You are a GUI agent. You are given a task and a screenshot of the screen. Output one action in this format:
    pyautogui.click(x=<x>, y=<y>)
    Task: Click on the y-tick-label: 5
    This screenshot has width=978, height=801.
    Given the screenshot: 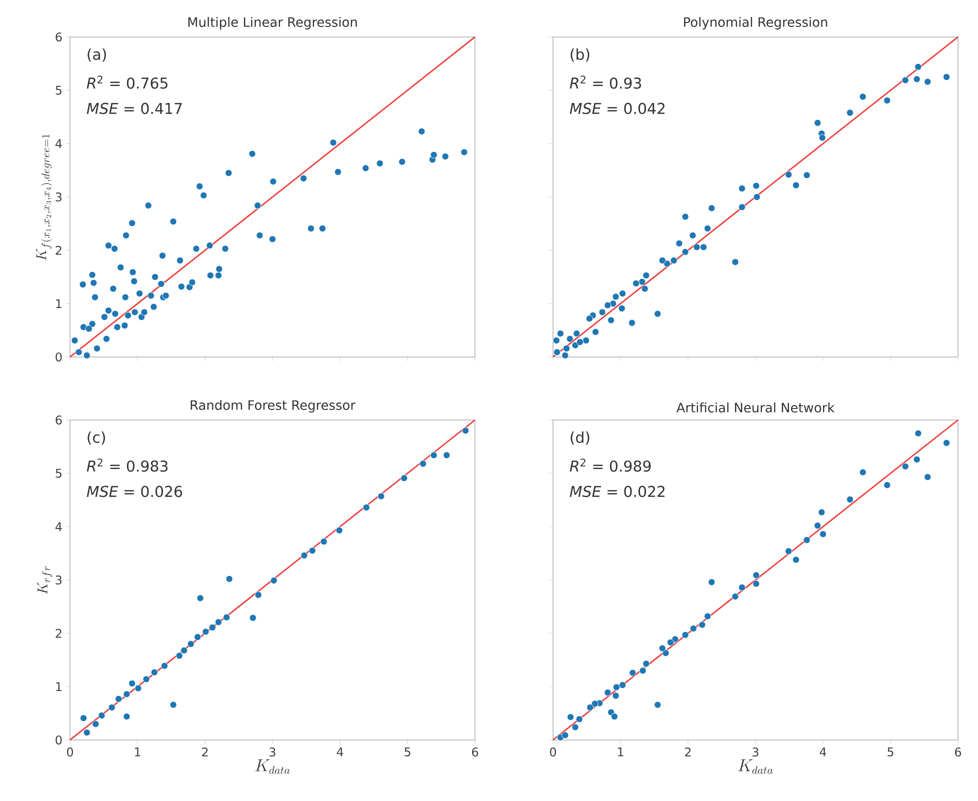 What is the action you would take?
    pyautogui.click(x=59, y=473)
    